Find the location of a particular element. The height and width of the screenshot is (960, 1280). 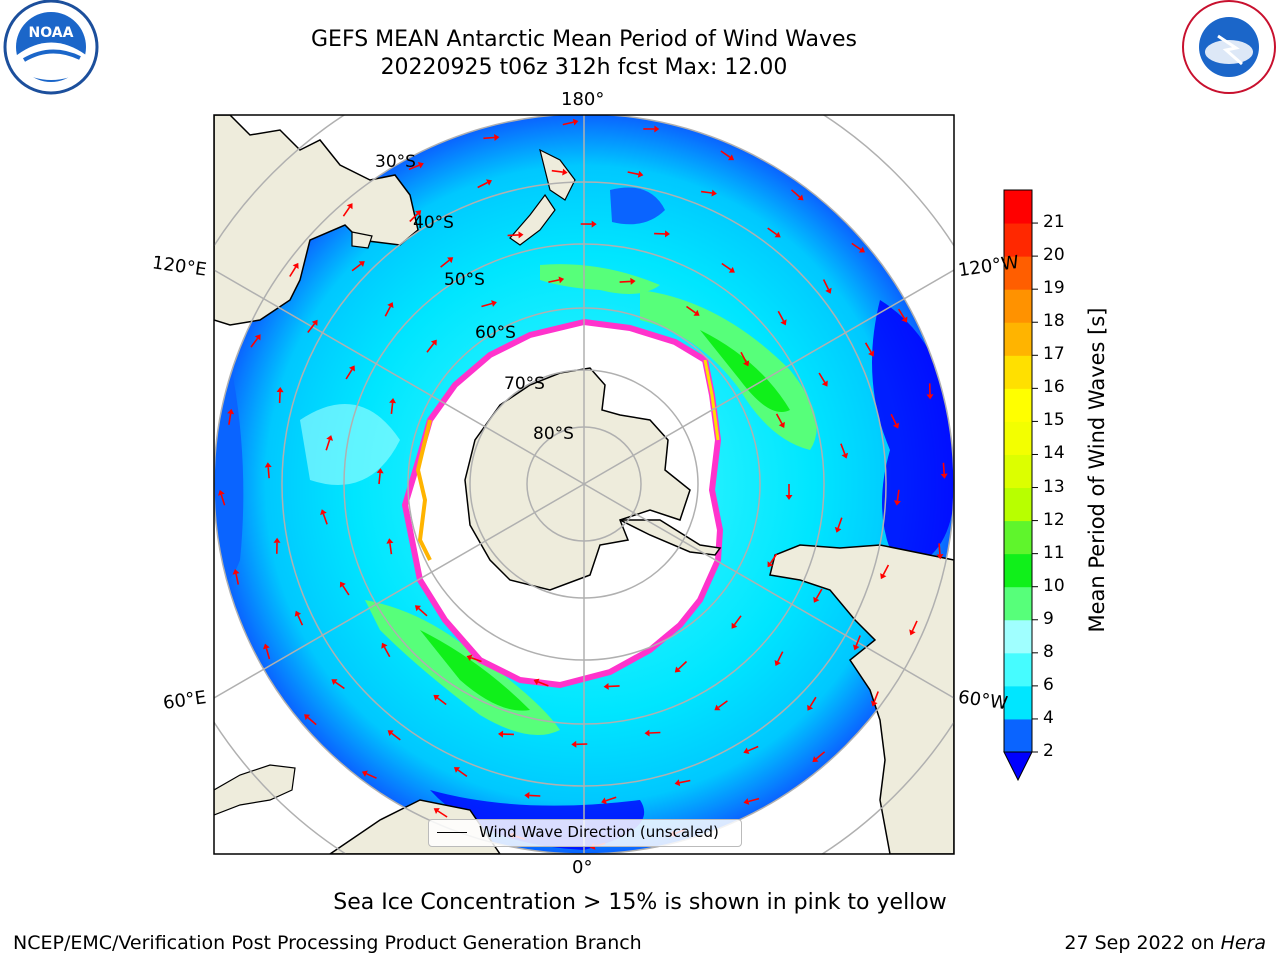

ice-edge-detail-east is located at coordinates (711, 400).